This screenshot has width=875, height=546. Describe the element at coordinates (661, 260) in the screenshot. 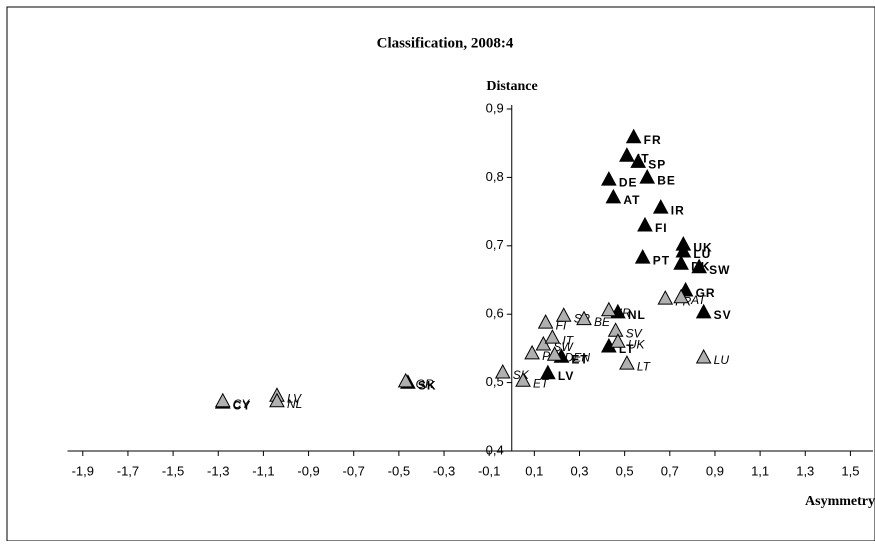

I see `point-label: PT` at that location.